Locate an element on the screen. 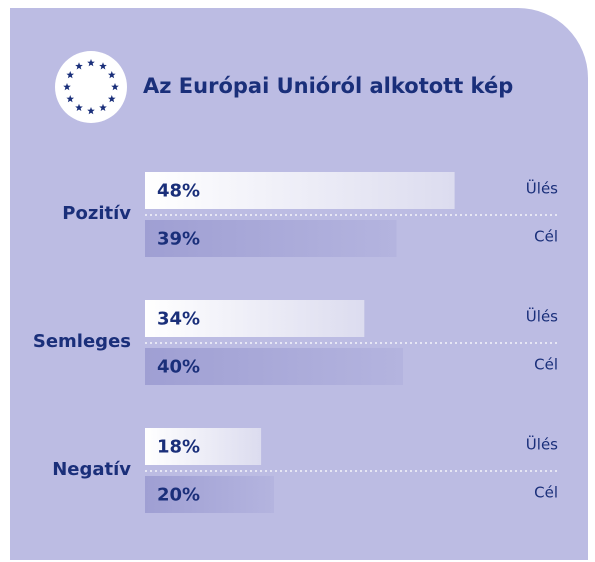 This screenshot has height=562, width=595. category-label: Semleges is located at coordinates (82, 341).